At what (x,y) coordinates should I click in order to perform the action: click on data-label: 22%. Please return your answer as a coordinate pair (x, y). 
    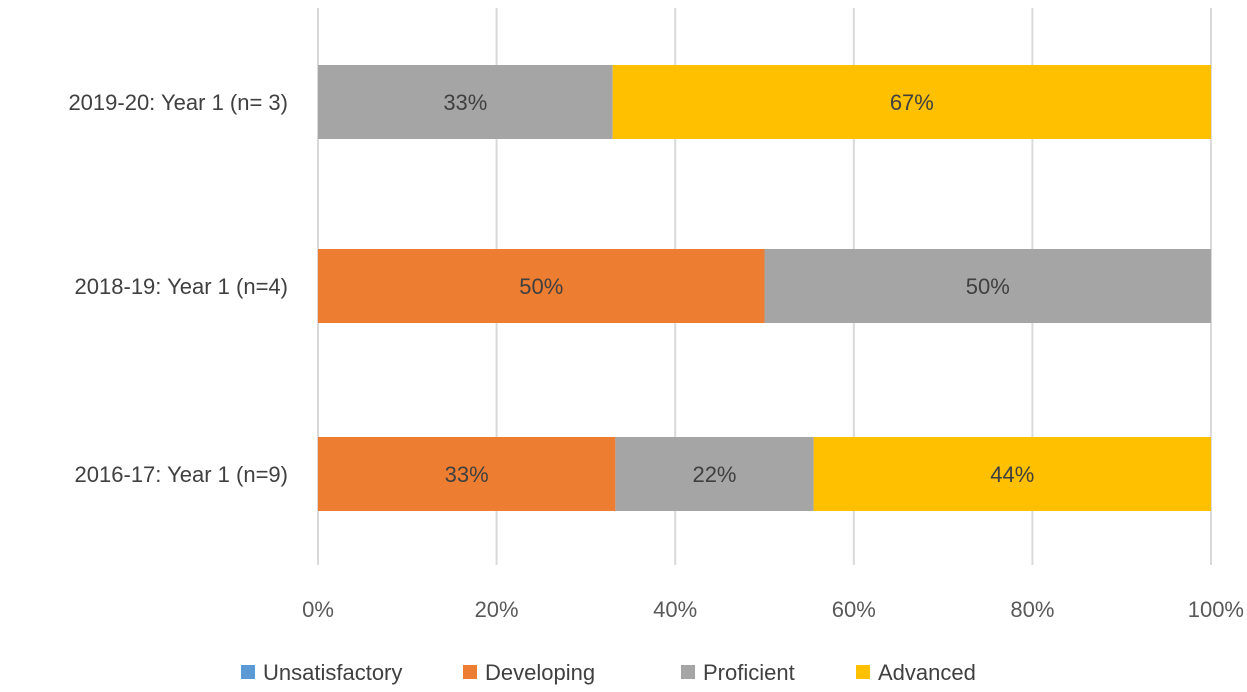
    Looking at the image, I should click on (714, 474).